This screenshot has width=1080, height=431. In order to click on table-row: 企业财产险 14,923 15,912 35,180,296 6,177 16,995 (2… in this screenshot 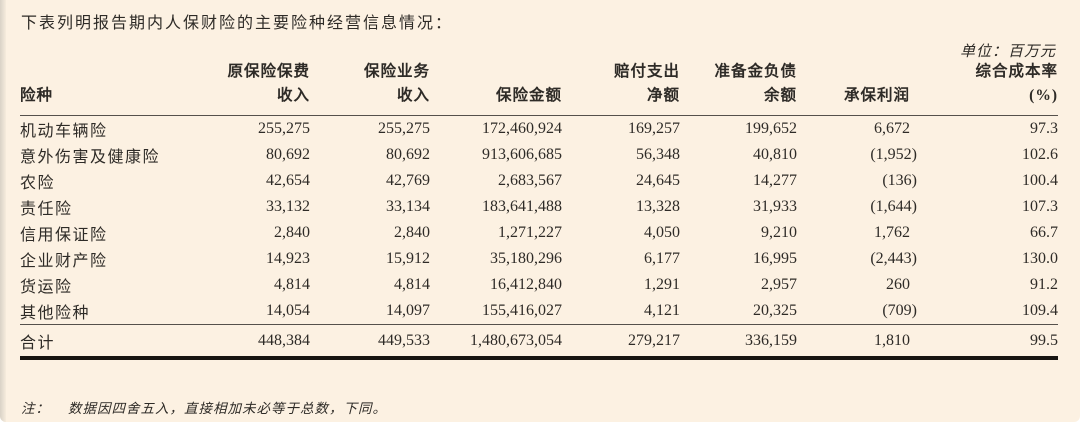, I will do `click(539, 259)`.